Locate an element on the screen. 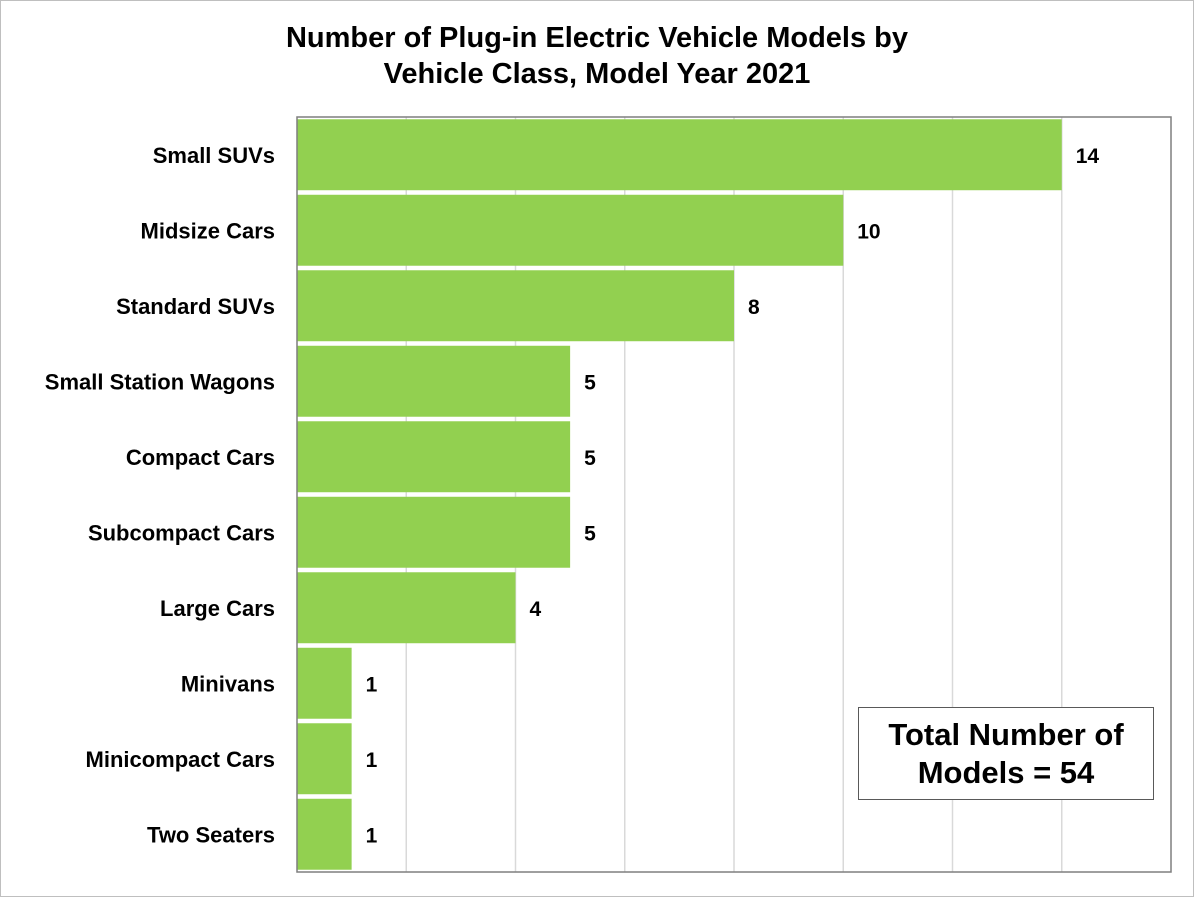 This screenshot has width=1194, height=897. category-label: Standard SUVs is located at coordinates (195, 306).